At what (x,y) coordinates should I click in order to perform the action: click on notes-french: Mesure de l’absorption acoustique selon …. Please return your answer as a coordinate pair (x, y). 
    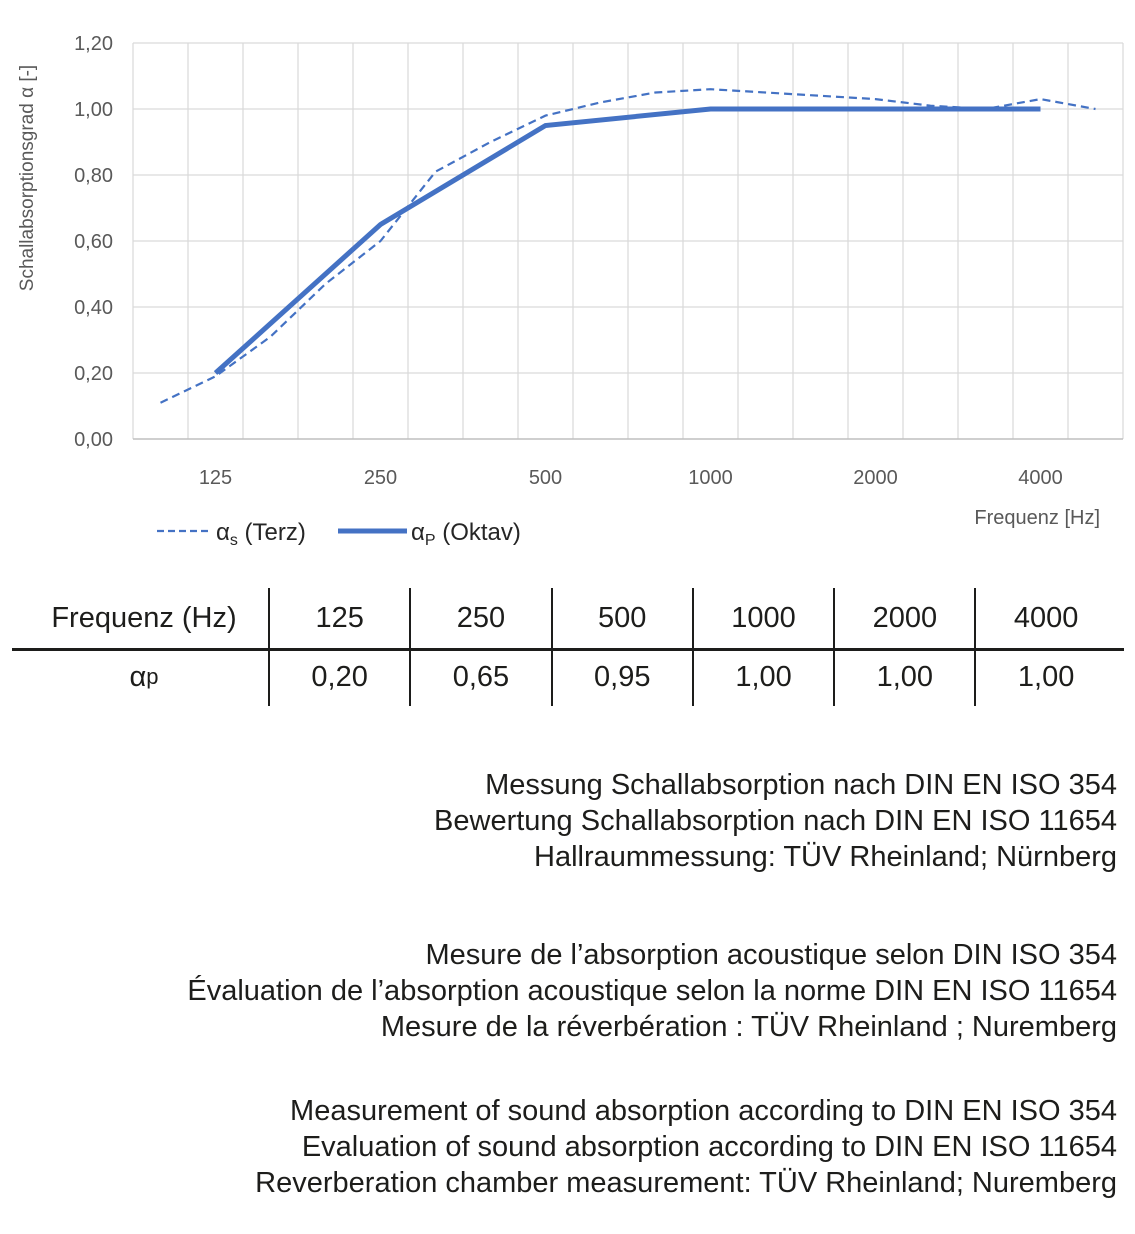
    Looking at the image, I should click on (558, 991).